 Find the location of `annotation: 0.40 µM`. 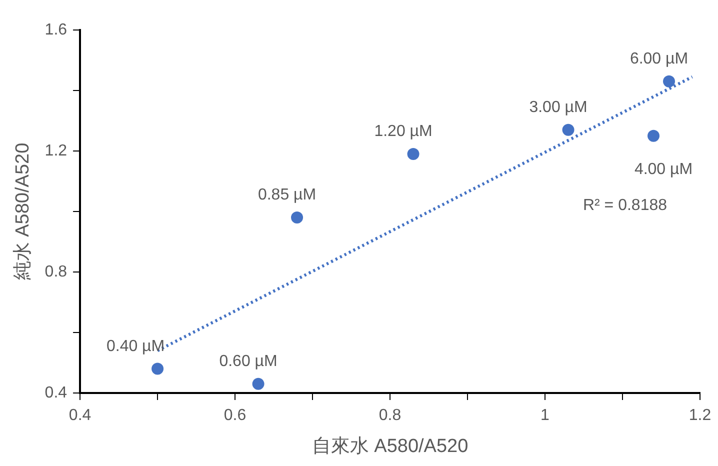

annotation: 0.40 µM is located at coordinates (135, 346).